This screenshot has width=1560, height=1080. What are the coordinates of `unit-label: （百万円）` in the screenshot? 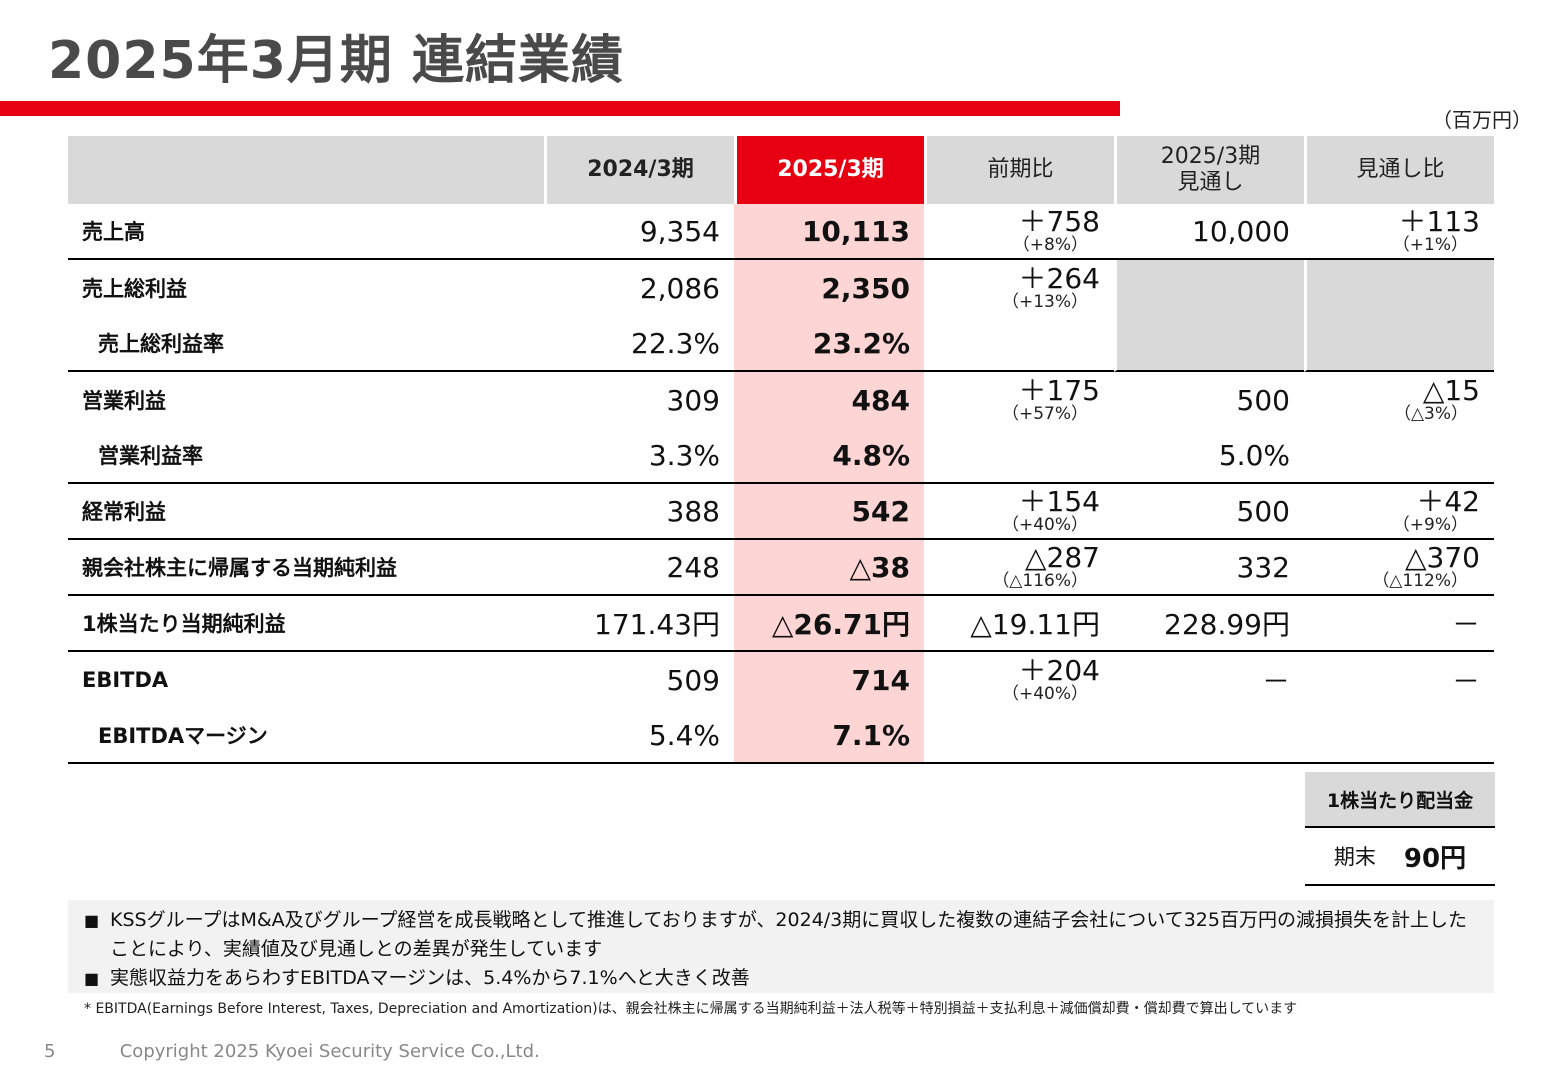 It's located at (1482, 120).